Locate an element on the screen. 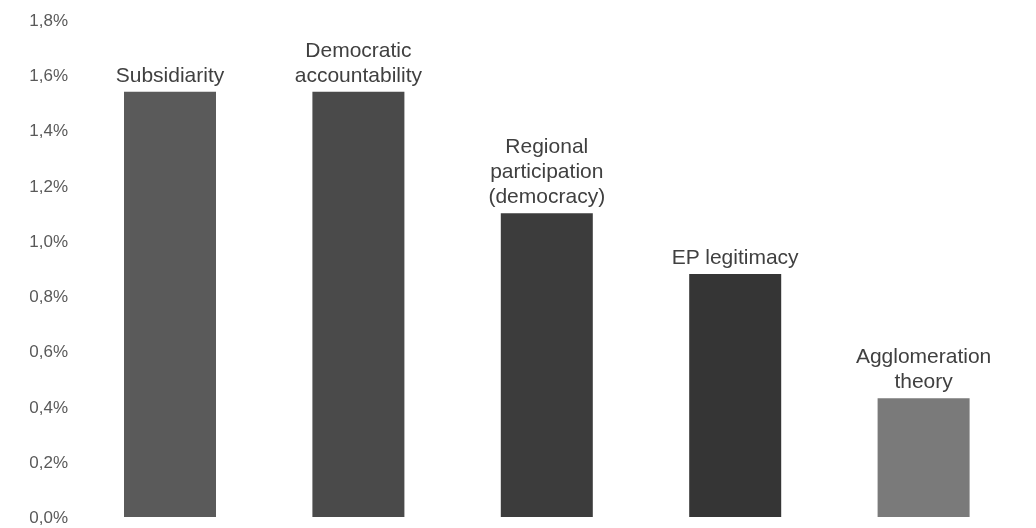 This screenshot has height=528, width=1036. y-tick-label: 0,6% is located at coordinates (48, 352).